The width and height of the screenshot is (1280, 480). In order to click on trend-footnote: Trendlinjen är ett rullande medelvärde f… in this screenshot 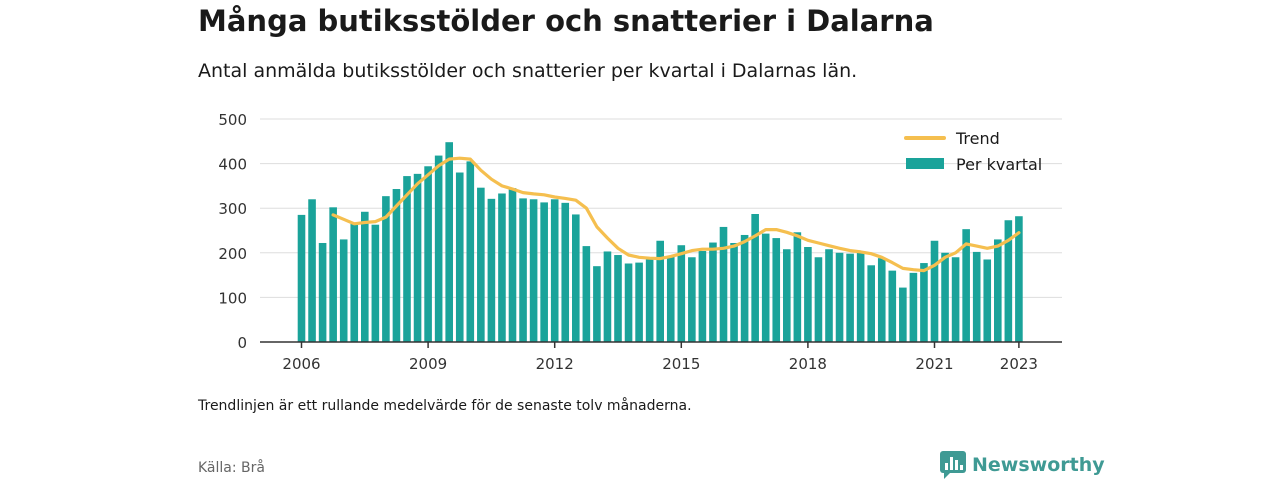, I will do `click(445, 406)`.